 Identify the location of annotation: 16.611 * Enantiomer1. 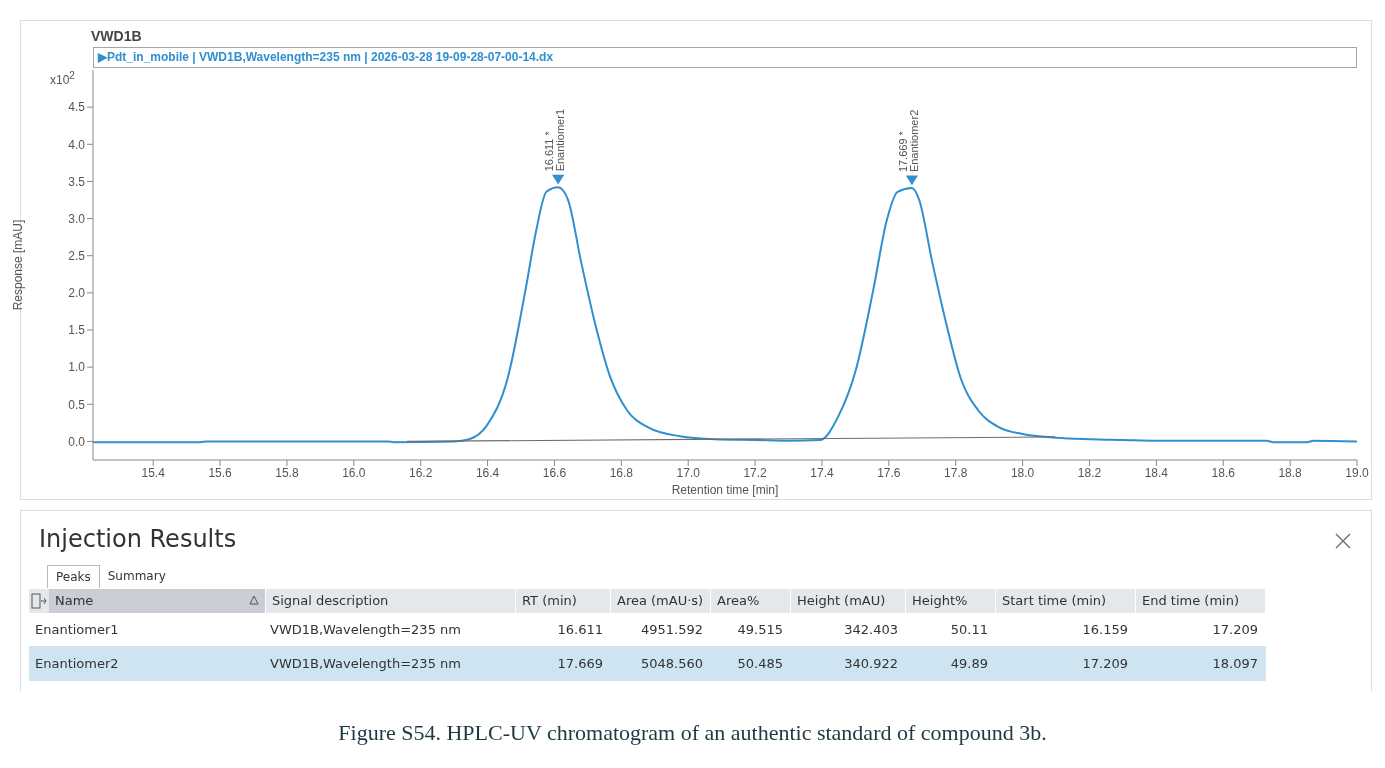
(555, 140).